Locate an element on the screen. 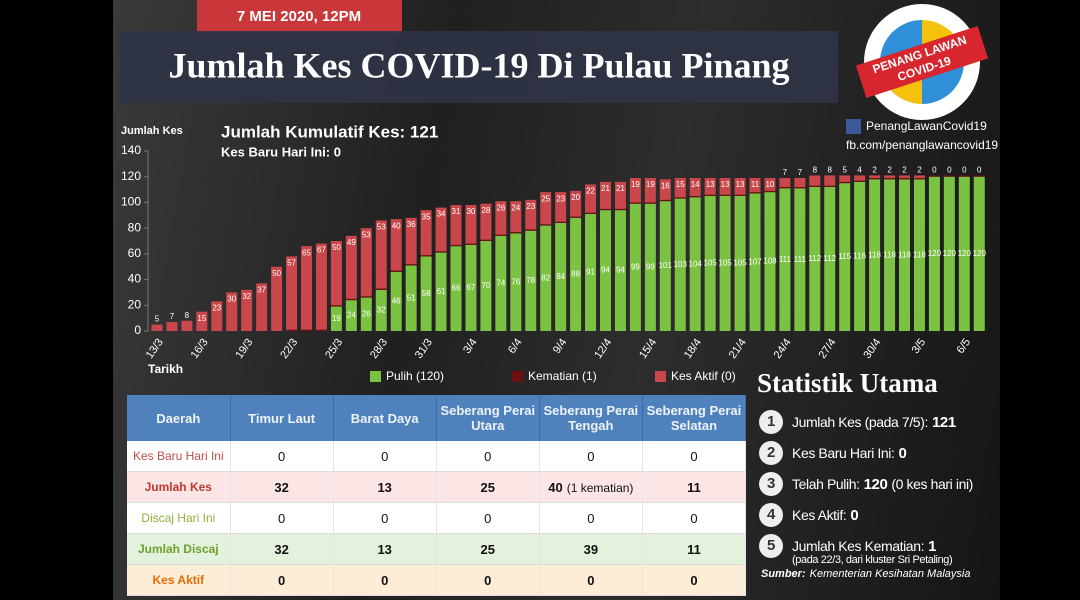 The width and height of the screenshot is (1080, 600). source-text: Kementerian Kesihatan Malaysia is located at coordinates (890, 574).